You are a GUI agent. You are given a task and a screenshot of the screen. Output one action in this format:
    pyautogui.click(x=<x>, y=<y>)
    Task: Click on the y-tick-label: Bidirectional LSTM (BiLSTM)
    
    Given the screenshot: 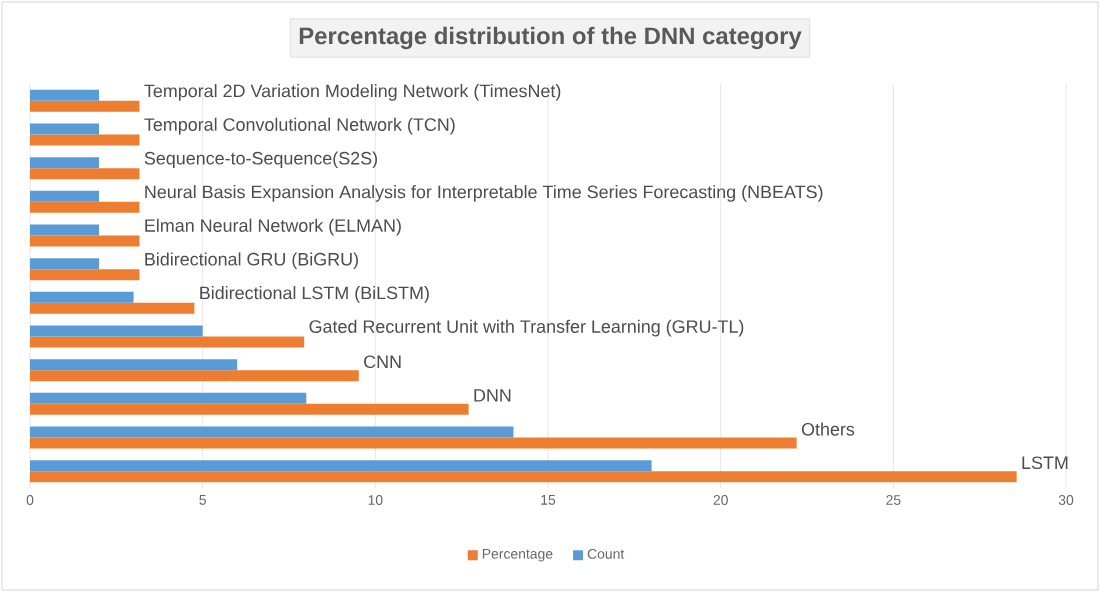 What is the action you would take?
    pyautogui.click(x=314, y=294)
    